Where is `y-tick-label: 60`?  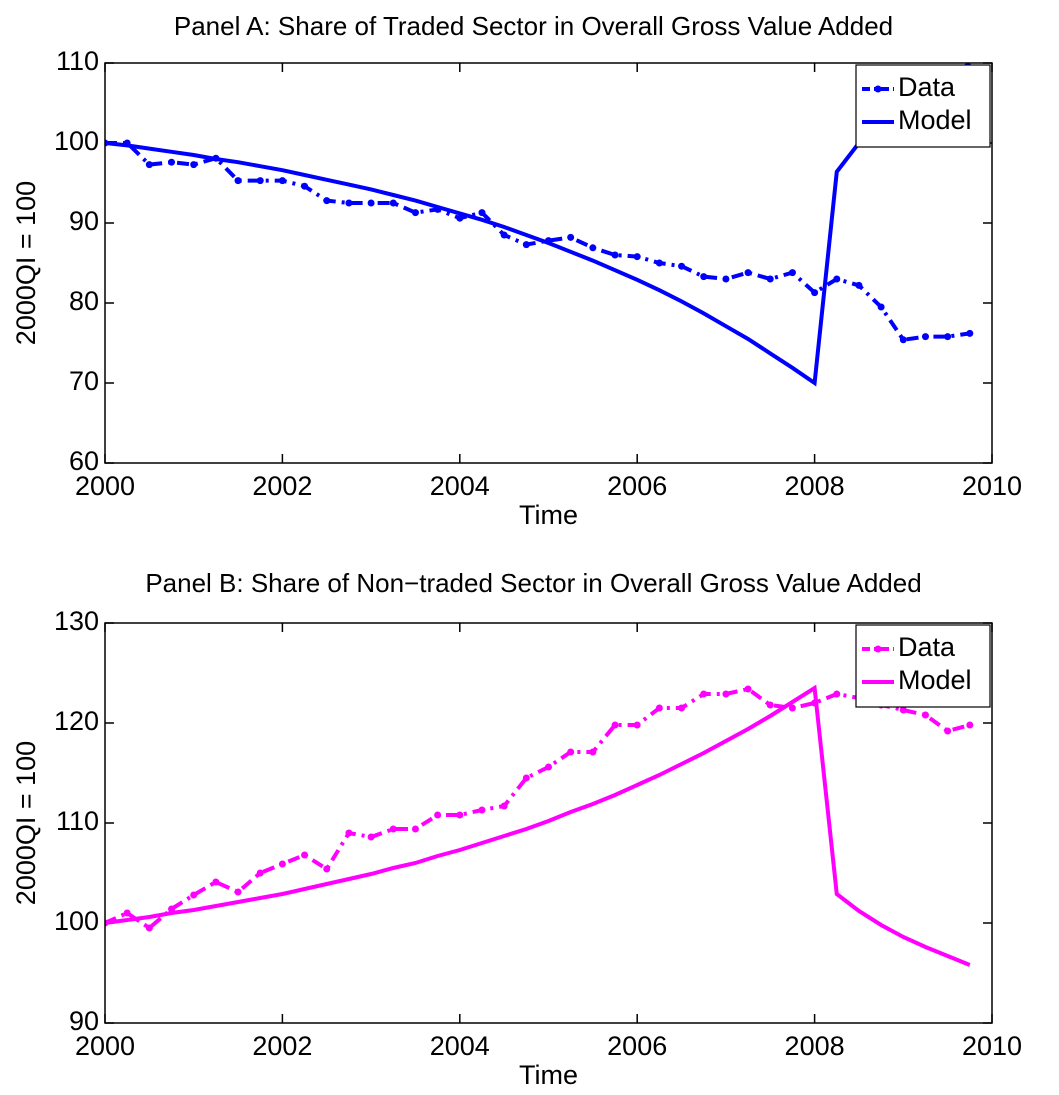 y-tick-label: 60 is located at coordinates (84, 461).